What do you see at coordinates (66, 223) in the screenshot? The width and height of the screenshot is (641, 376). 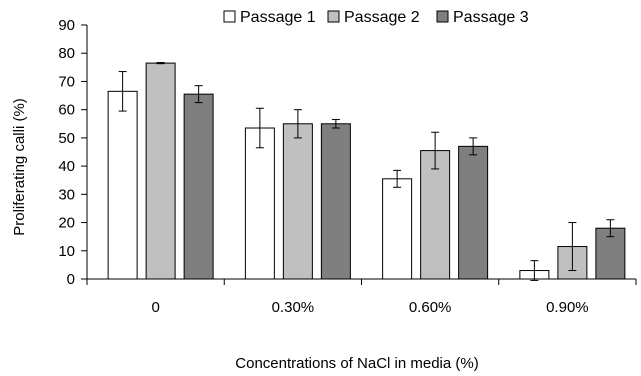 I see `y-tick-label: 20` at bounding box center [66, 223].